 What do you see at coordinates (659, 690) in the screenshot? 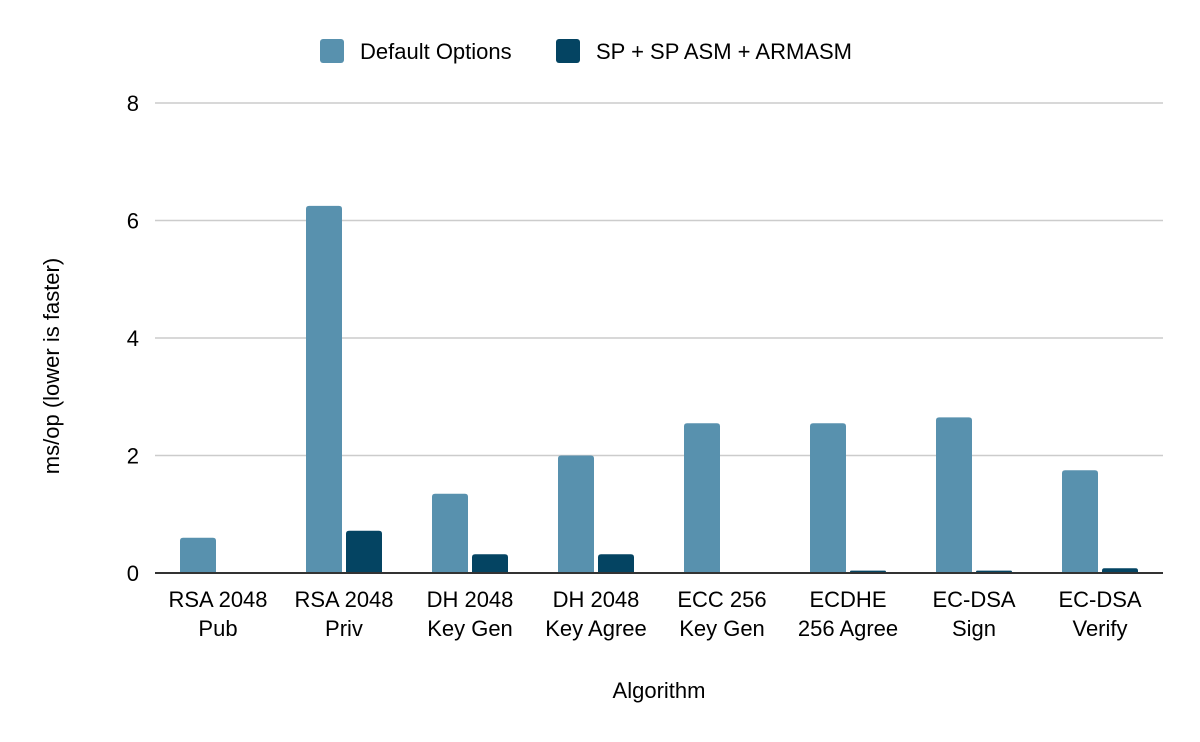
I see `x-axis-title: Algorithm` at bounding box center [659, 690].